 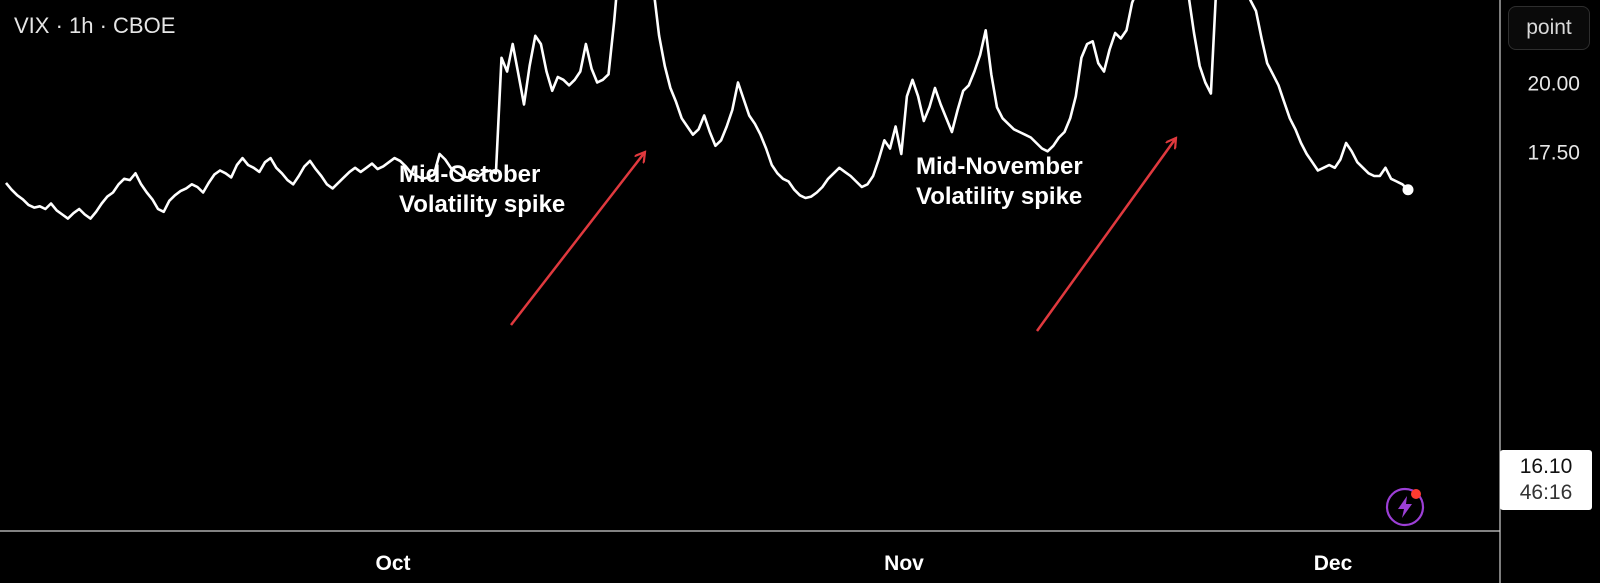 I want to click on annotation-october-line1: Mid-October, so click(x=469, y=174).